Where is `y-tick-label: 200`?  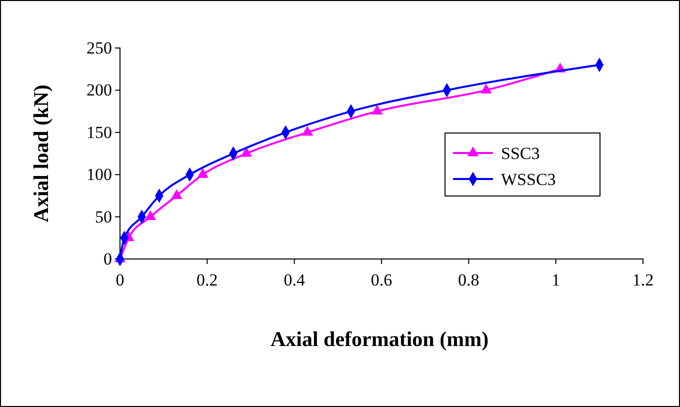 y-tick-label: 200 is located at coordinates (99, 90).